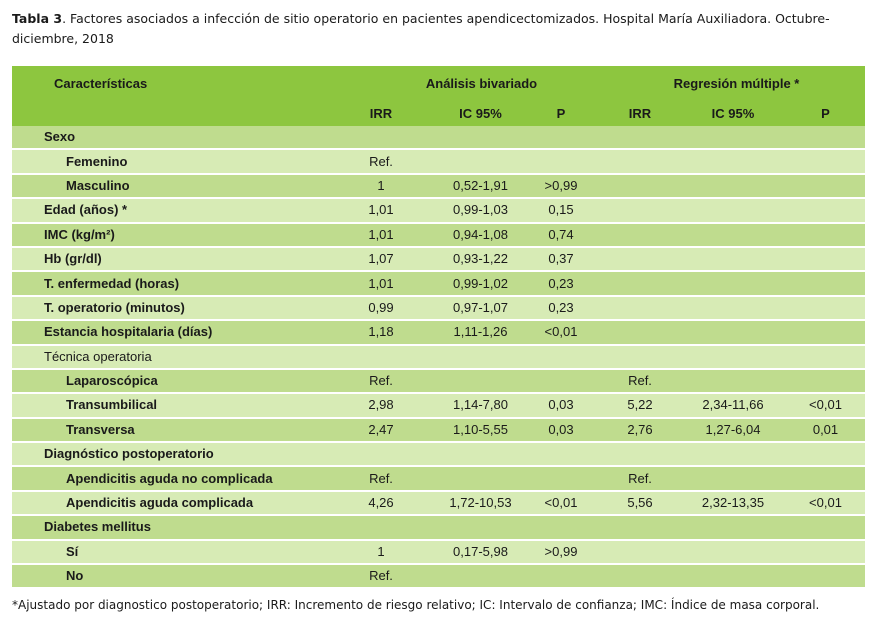  Describe the element at coordinates (167, 577) in the screenshot. I see `row-label: No` at that location.